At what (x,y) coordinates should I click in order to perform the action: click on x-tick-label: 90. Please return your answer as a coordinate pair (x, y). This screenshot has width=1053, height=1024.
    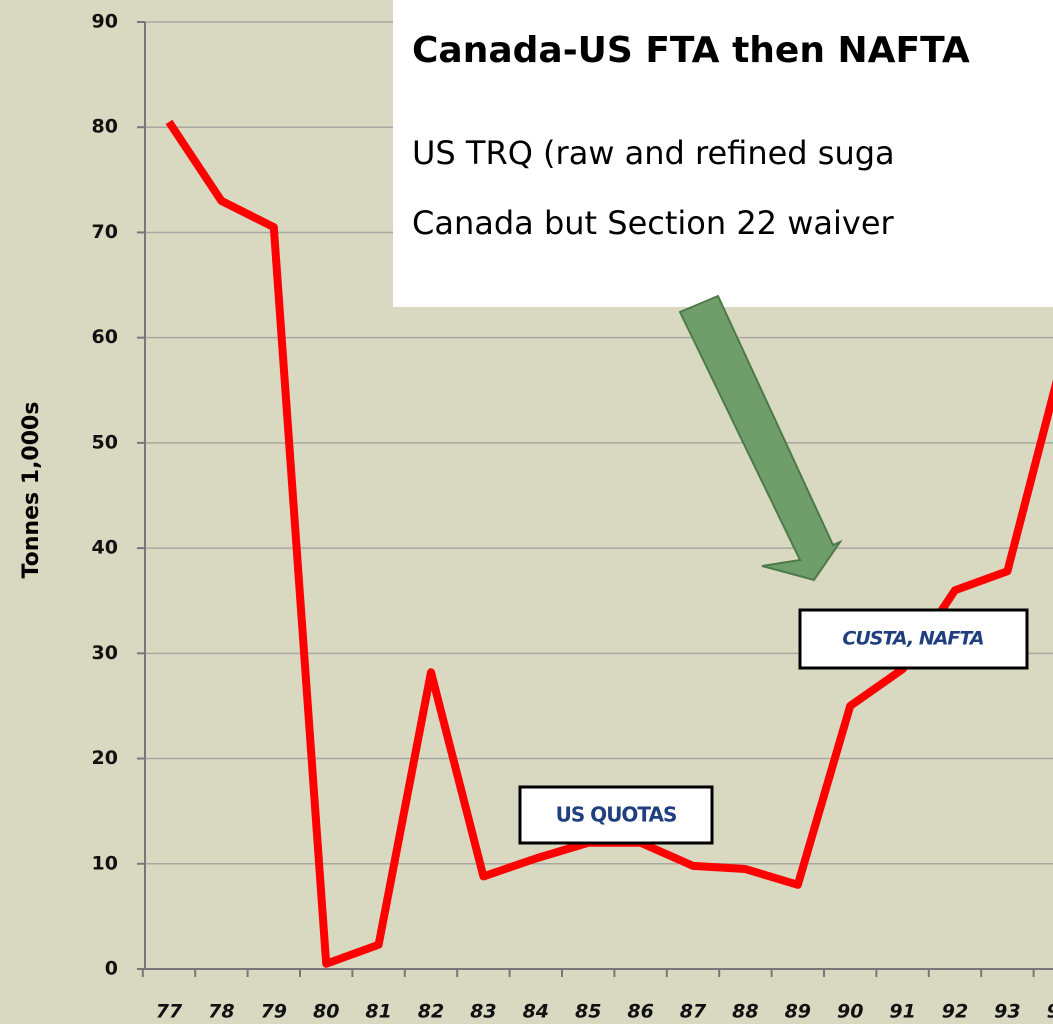
    Looking at the image, I should click on (850, 1012).